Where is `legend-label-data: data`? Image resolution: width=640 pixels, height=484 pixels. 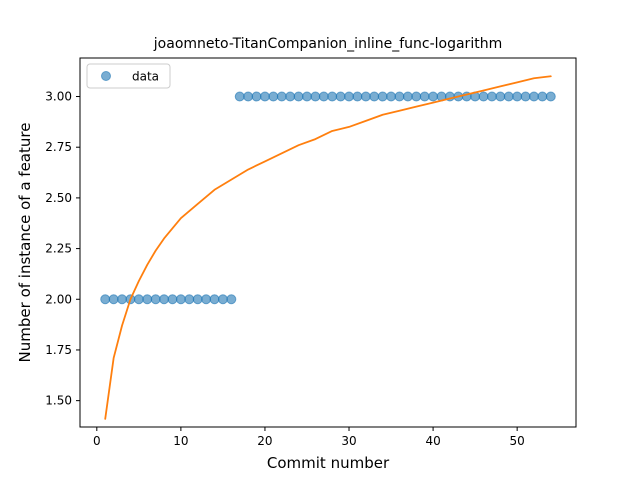
legend-label-data: data is located at coordinates (145, 77).